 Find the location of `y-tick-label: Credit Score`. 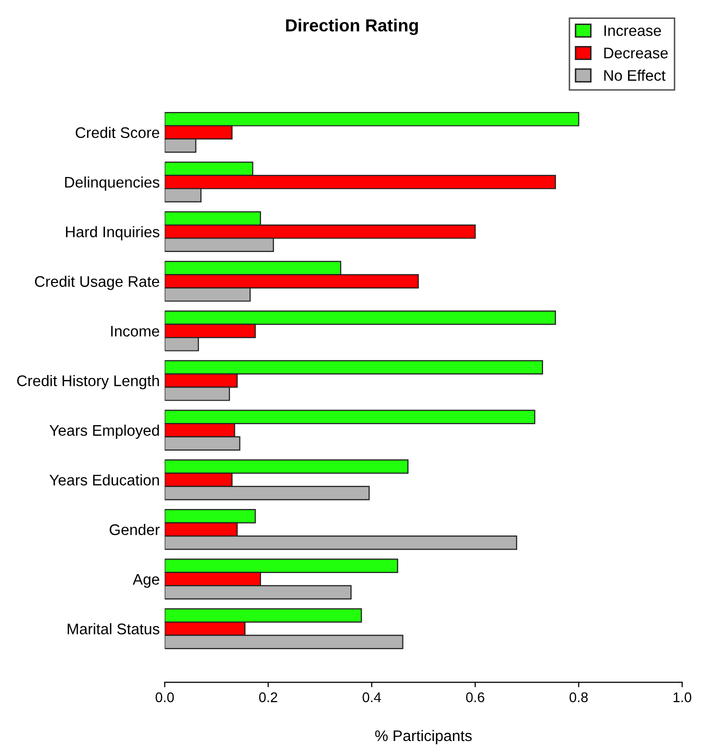

y-tick-label: Credit Score is located at coordinates (118, 132).